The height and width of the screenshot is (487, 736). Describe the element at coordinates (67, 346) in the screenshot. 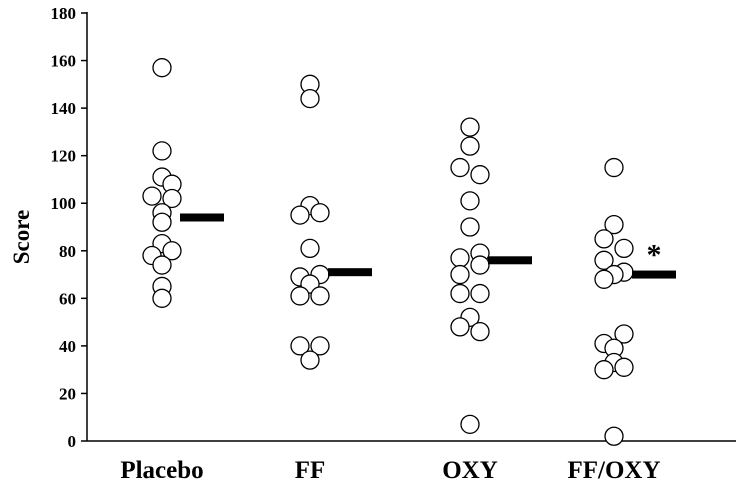

I see `y-tick-label: 40` at that location.